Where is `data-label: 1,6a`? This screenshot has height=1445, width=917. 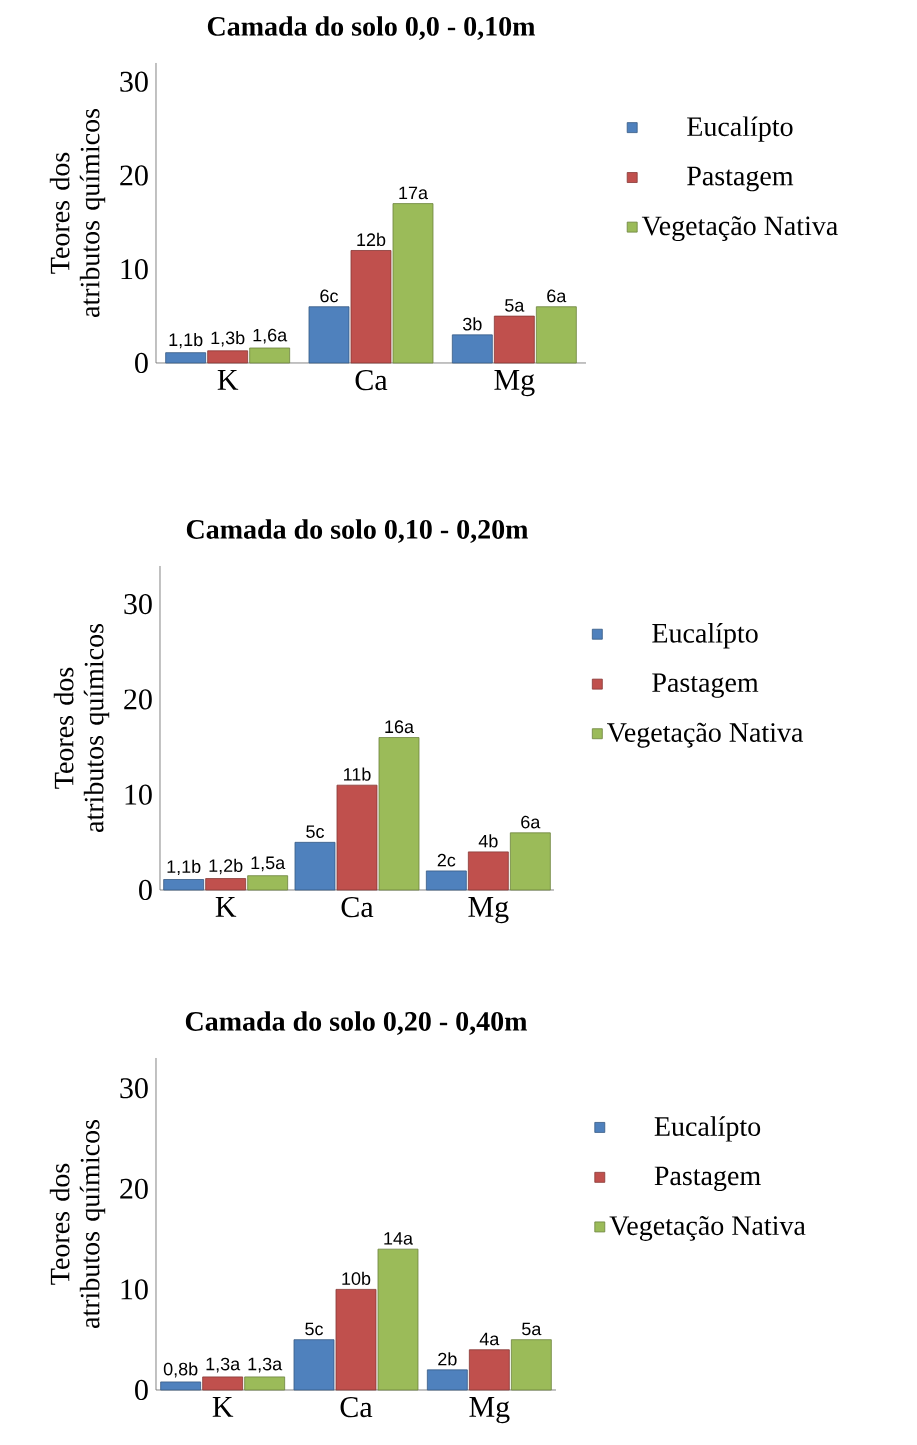
data-label: 1,6a is located at coordinates (270, 336).